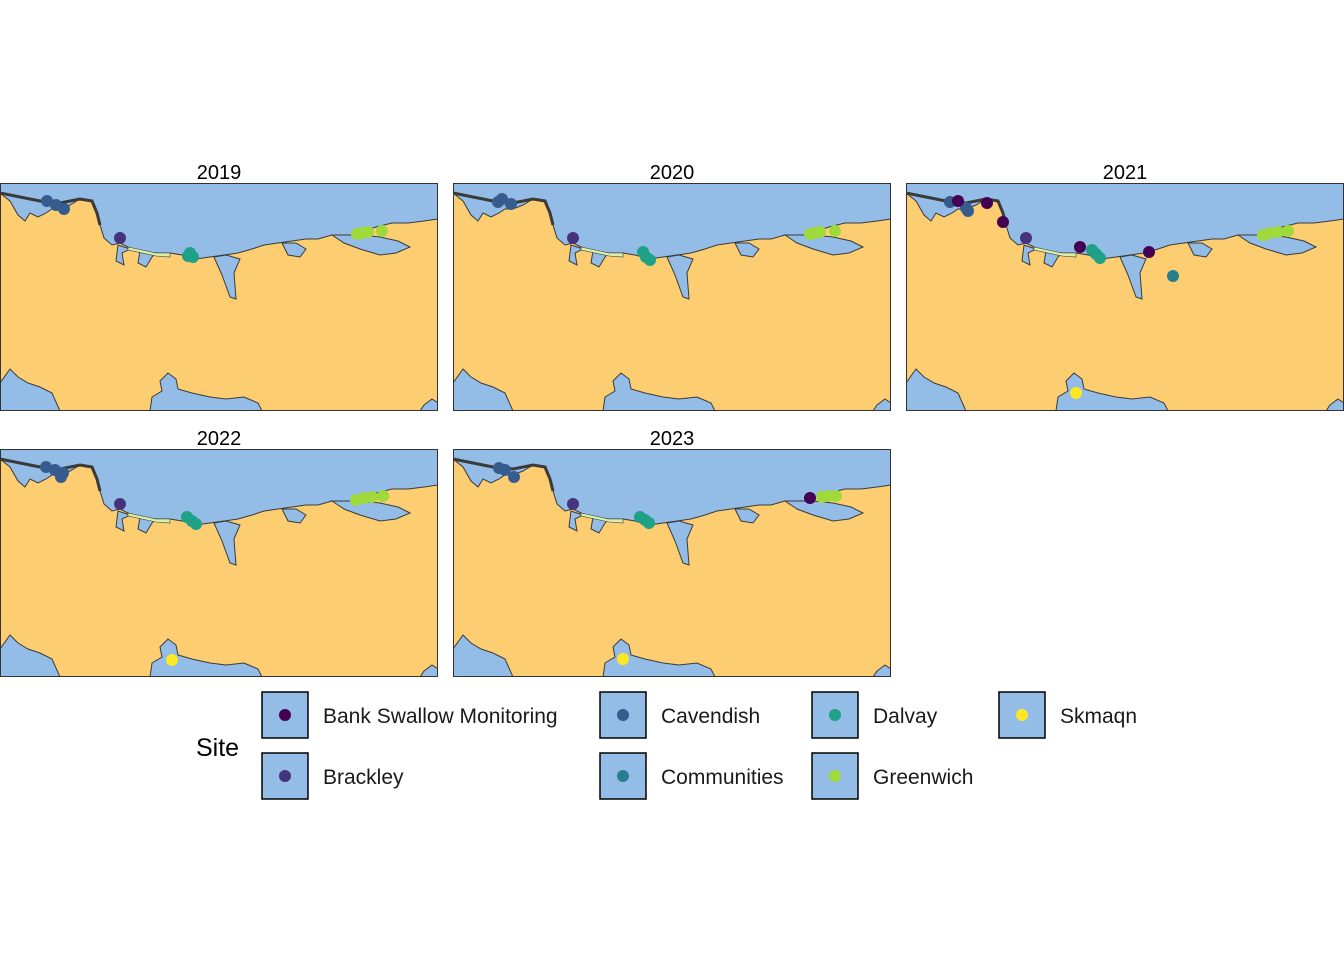 The width and height of the screenshot is (1344, 960). Describe the element at coordinates (219, 439) in the screenshot. I see `facet-title: 2022` at that location.